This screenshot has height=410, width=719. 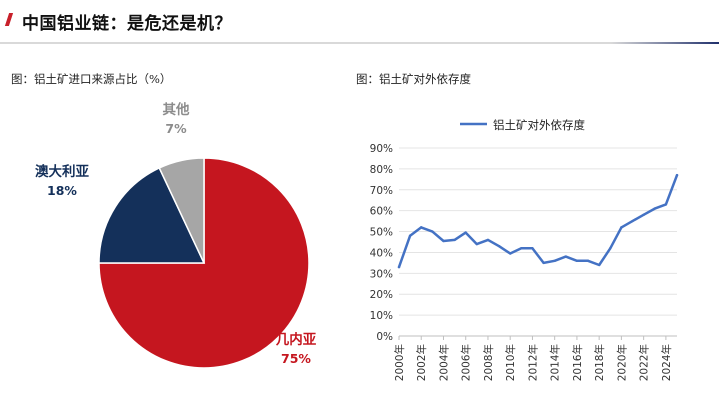 What do you see at coordinates (381, 274) in the screenshot?
I see `y-tick-label: 30%` at bounding box center [381, 274].